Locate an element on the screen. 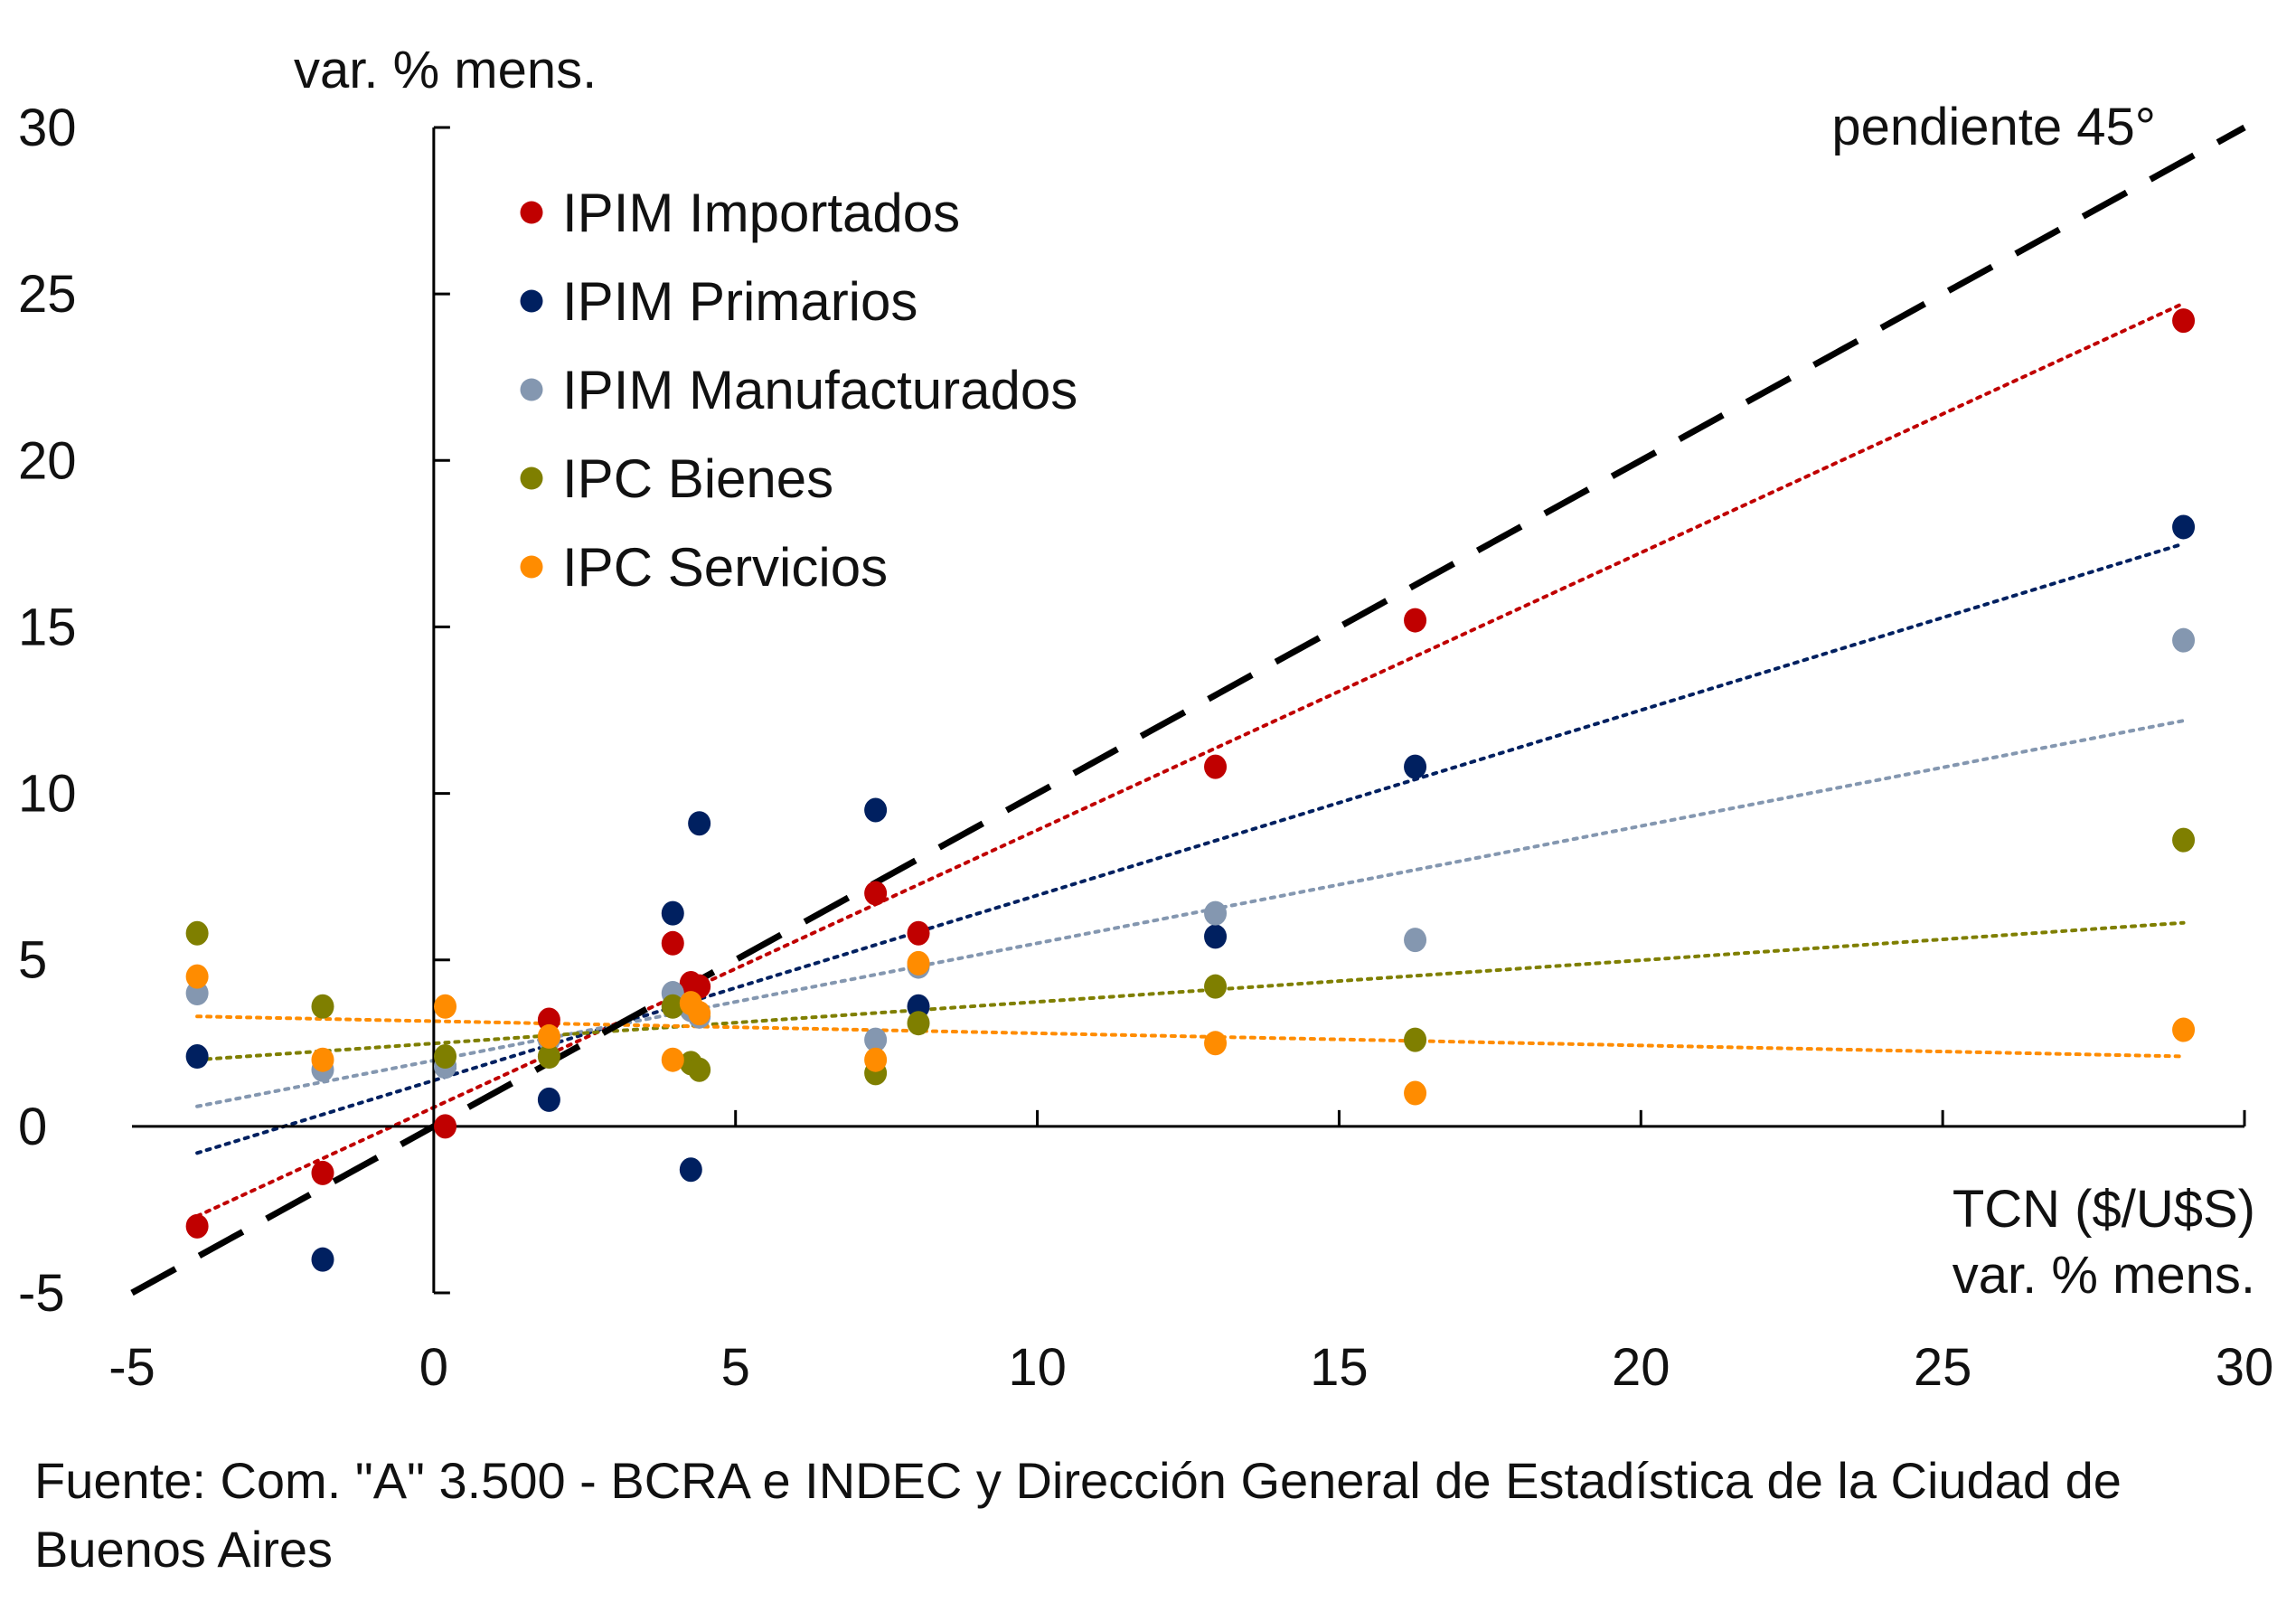 The image size is (2296, 1612). y-tick-label: 10 is located at coordinates (47, 794).